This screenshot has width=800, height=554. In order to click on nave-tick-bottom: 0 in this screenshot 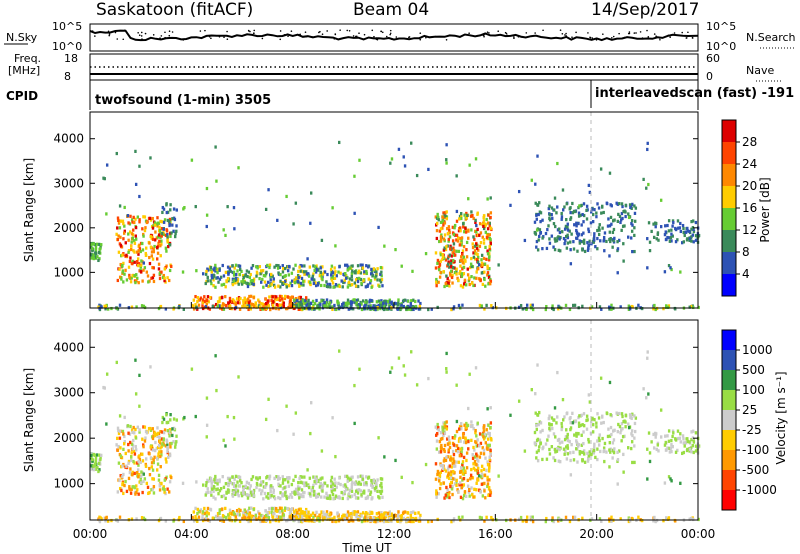, I will do `click(709, 76)`.